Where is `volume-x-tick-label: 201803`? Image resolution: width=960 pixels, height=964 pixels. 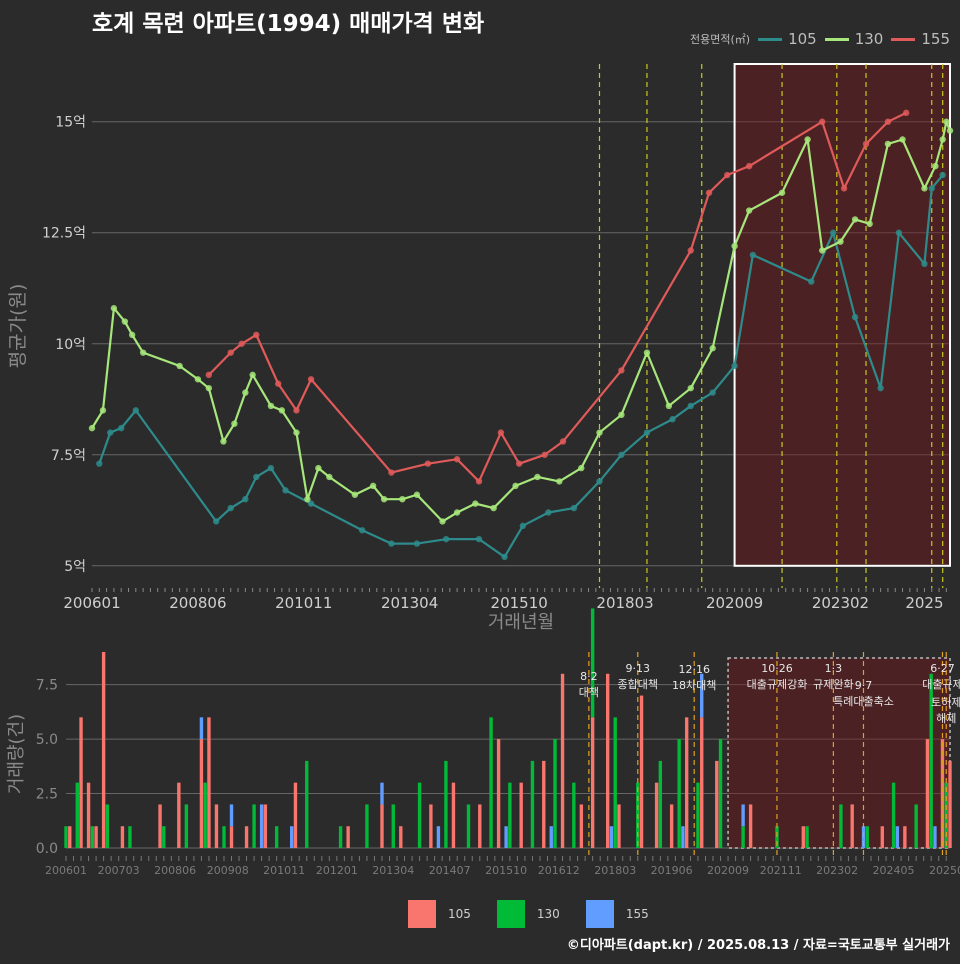
volume-x-tick-label: 201803 is located at coordinates (615, 870).